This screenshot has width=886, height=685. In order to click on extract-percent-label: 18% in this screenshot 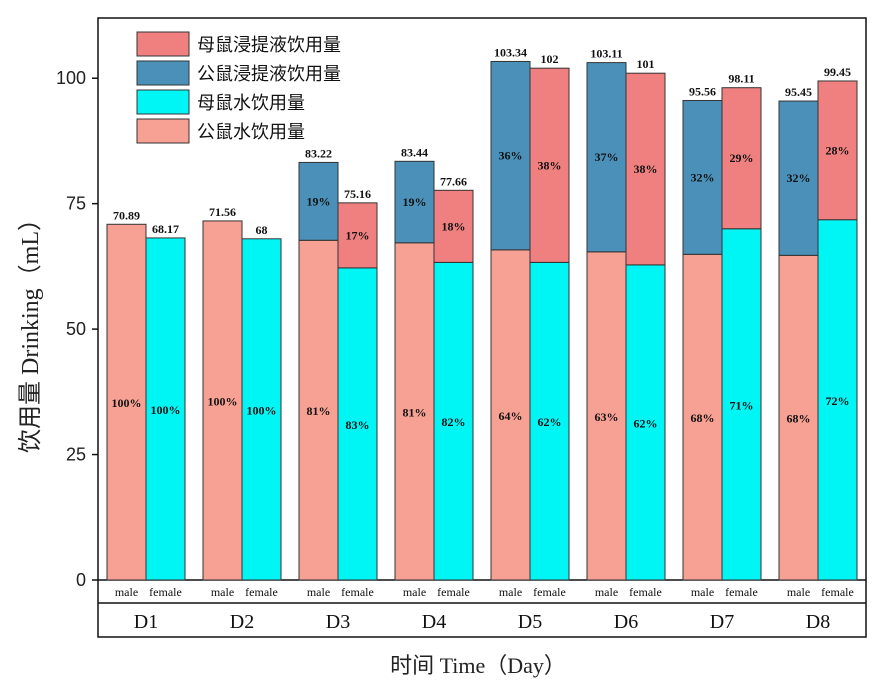, I will do `click(454, 226)`.